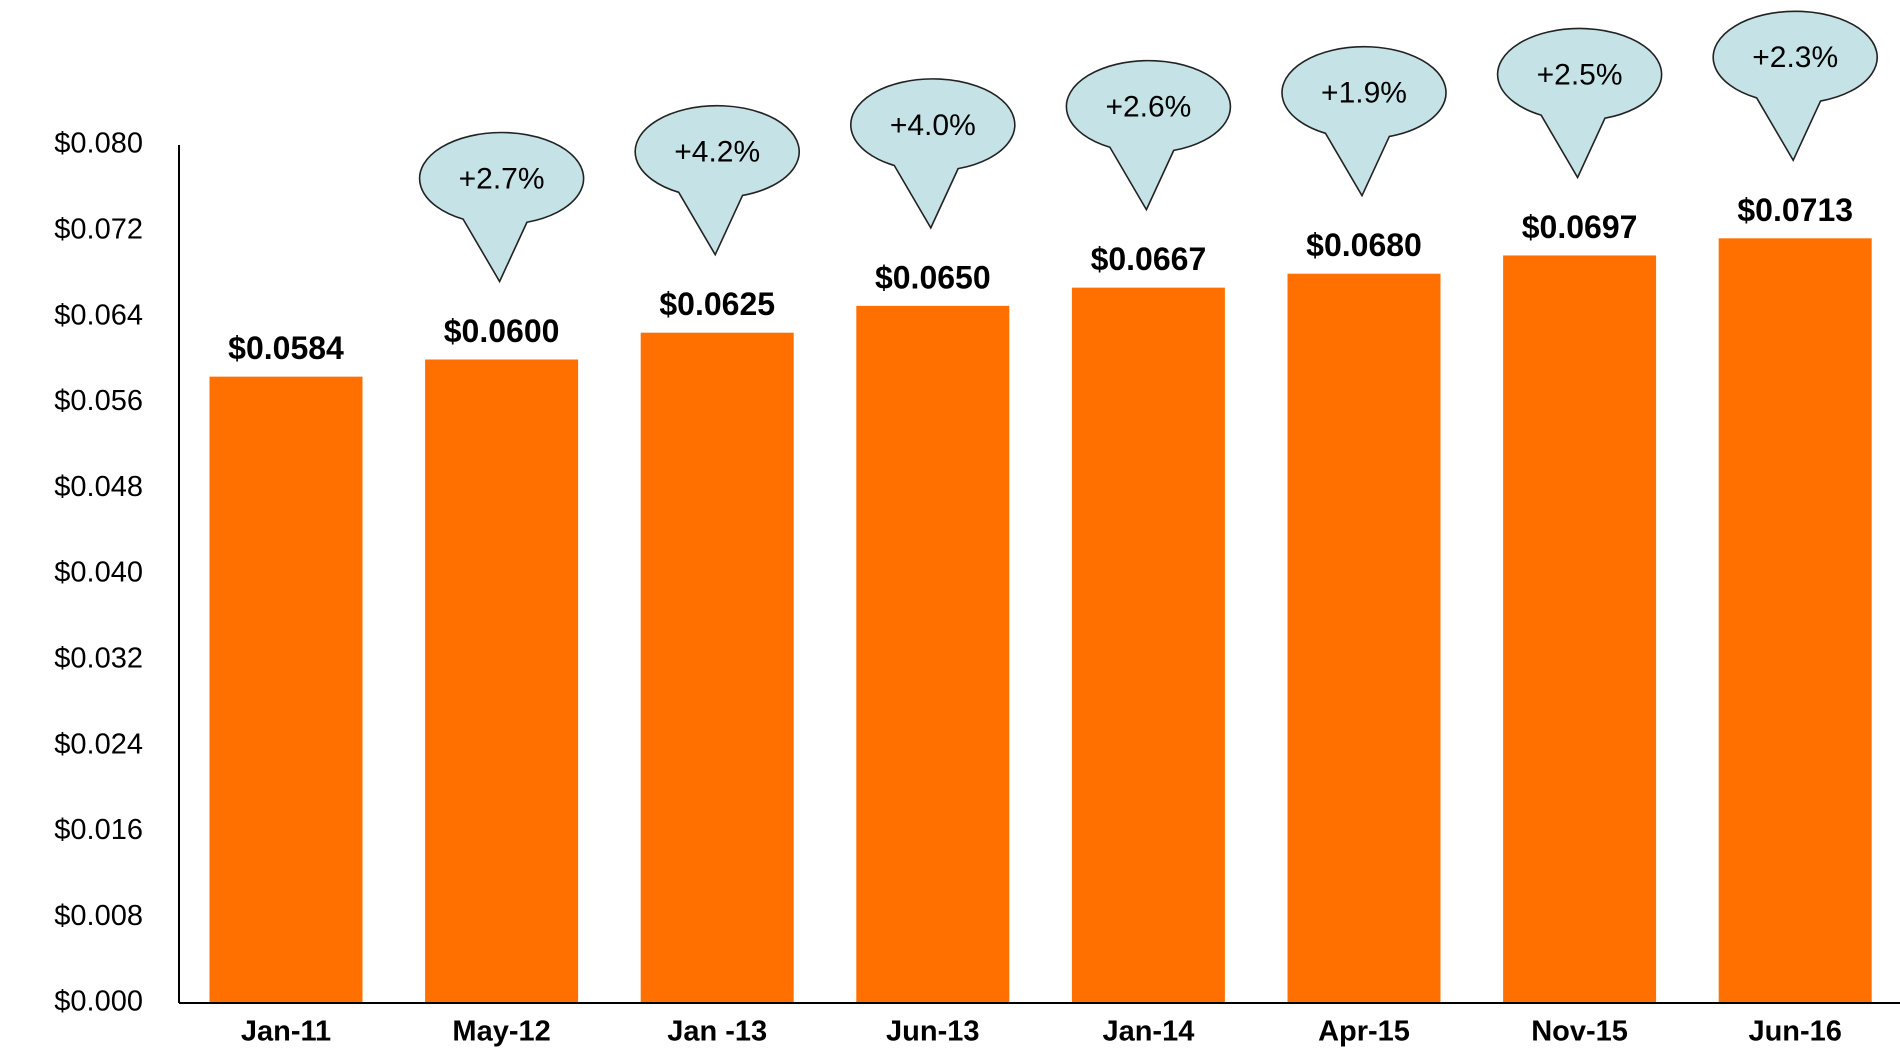 This screenshot has width=1900, height=1052. I want to click on x-tick-label: Nov-15, so click(1579, 1032).